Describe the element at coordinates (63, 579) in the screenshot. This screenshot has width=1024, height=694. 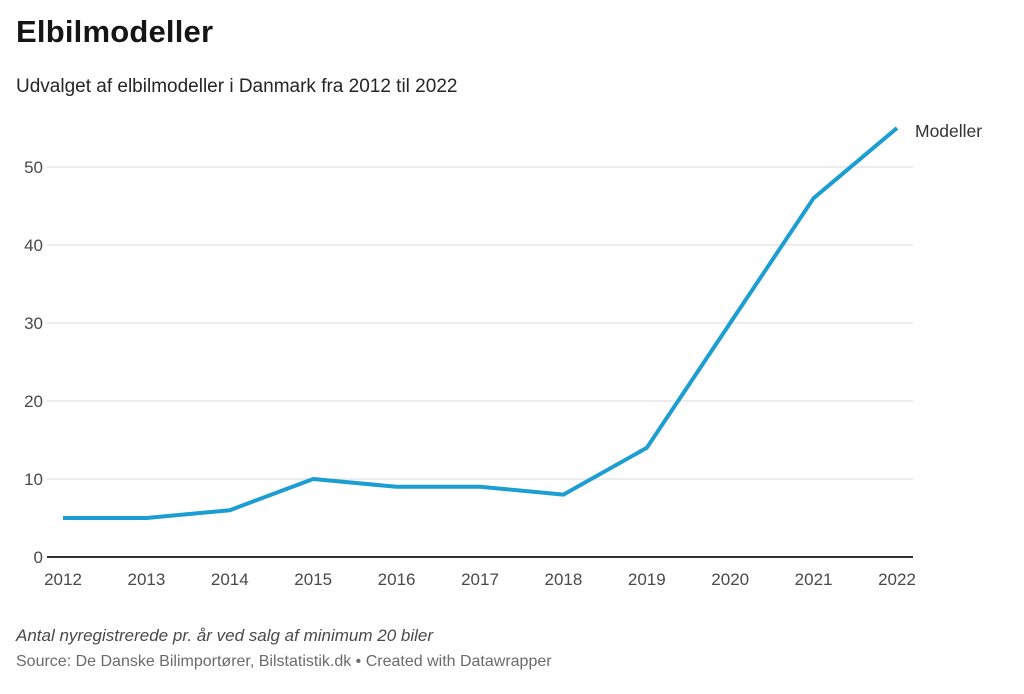
I see `x-tick-label: 2012` at that location.